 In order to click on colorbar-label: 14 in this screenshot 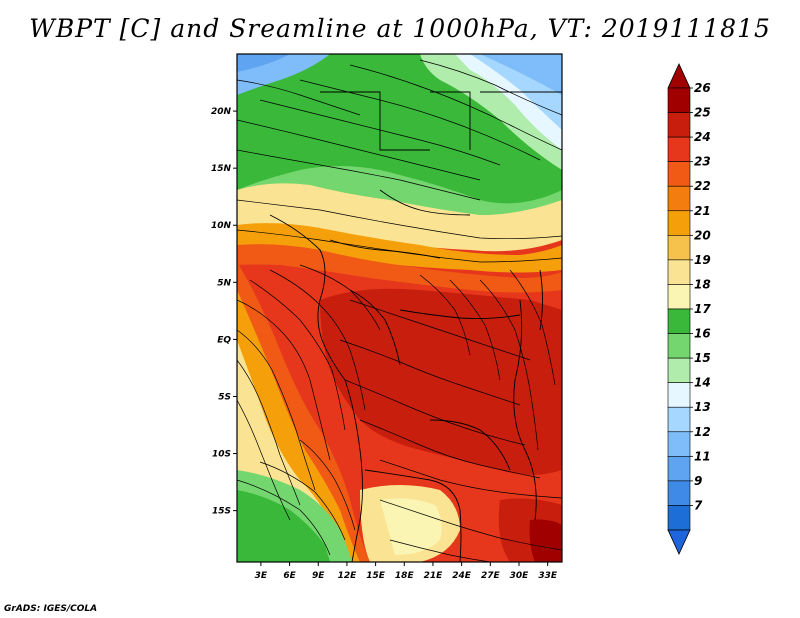, I will do `click(702, 383)`.